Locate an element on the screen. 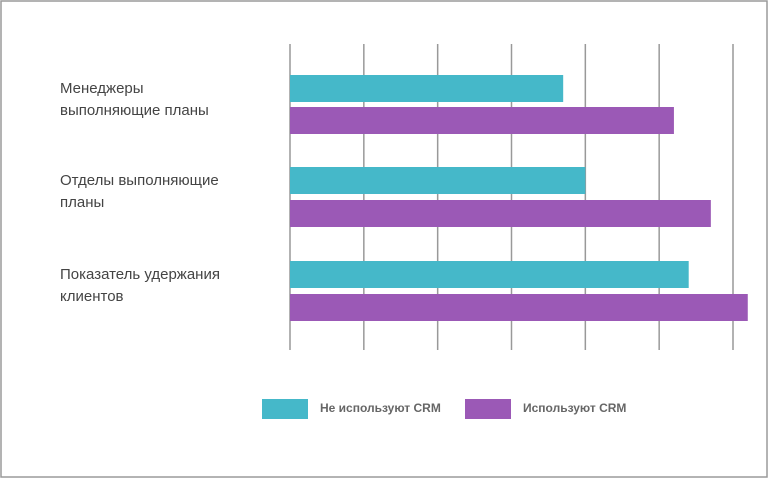 The image size is (768, 478). category-label: Отделы выполняющие планы is located at coordinates (139, 191).